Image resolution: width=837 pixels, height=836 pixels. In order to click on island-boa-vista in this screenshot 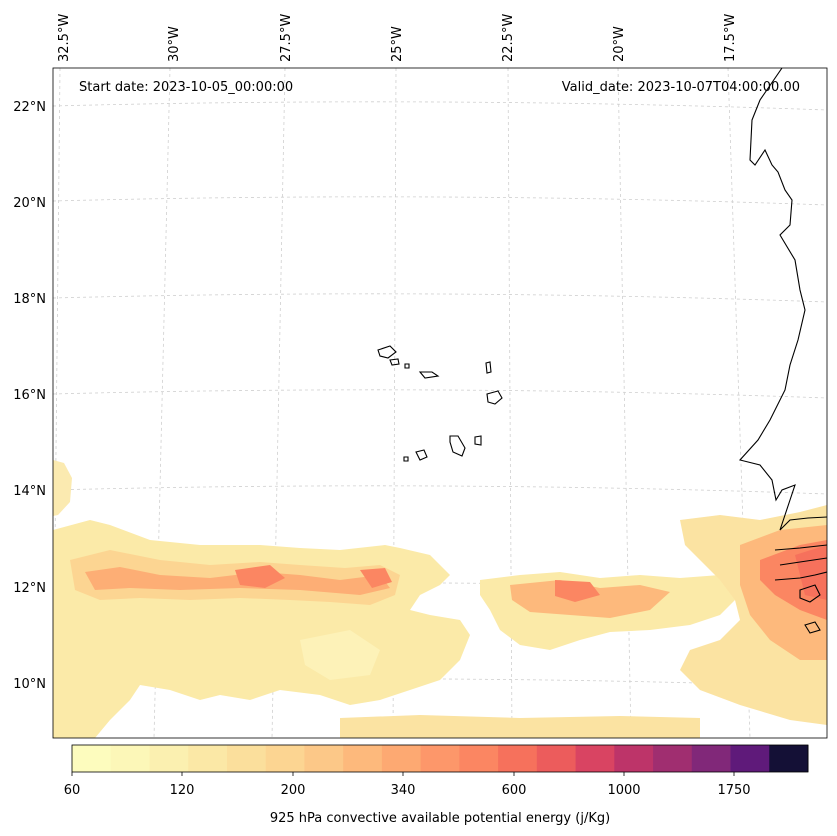, I will do `click(494, 397)`.